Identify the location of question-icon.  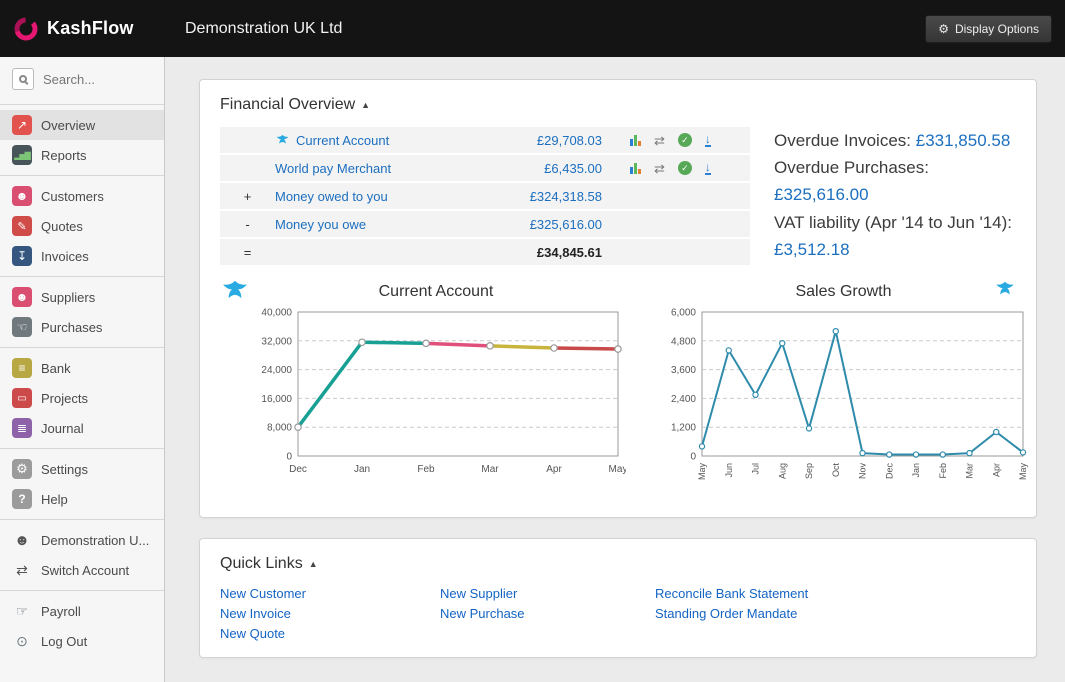
(22, 499).